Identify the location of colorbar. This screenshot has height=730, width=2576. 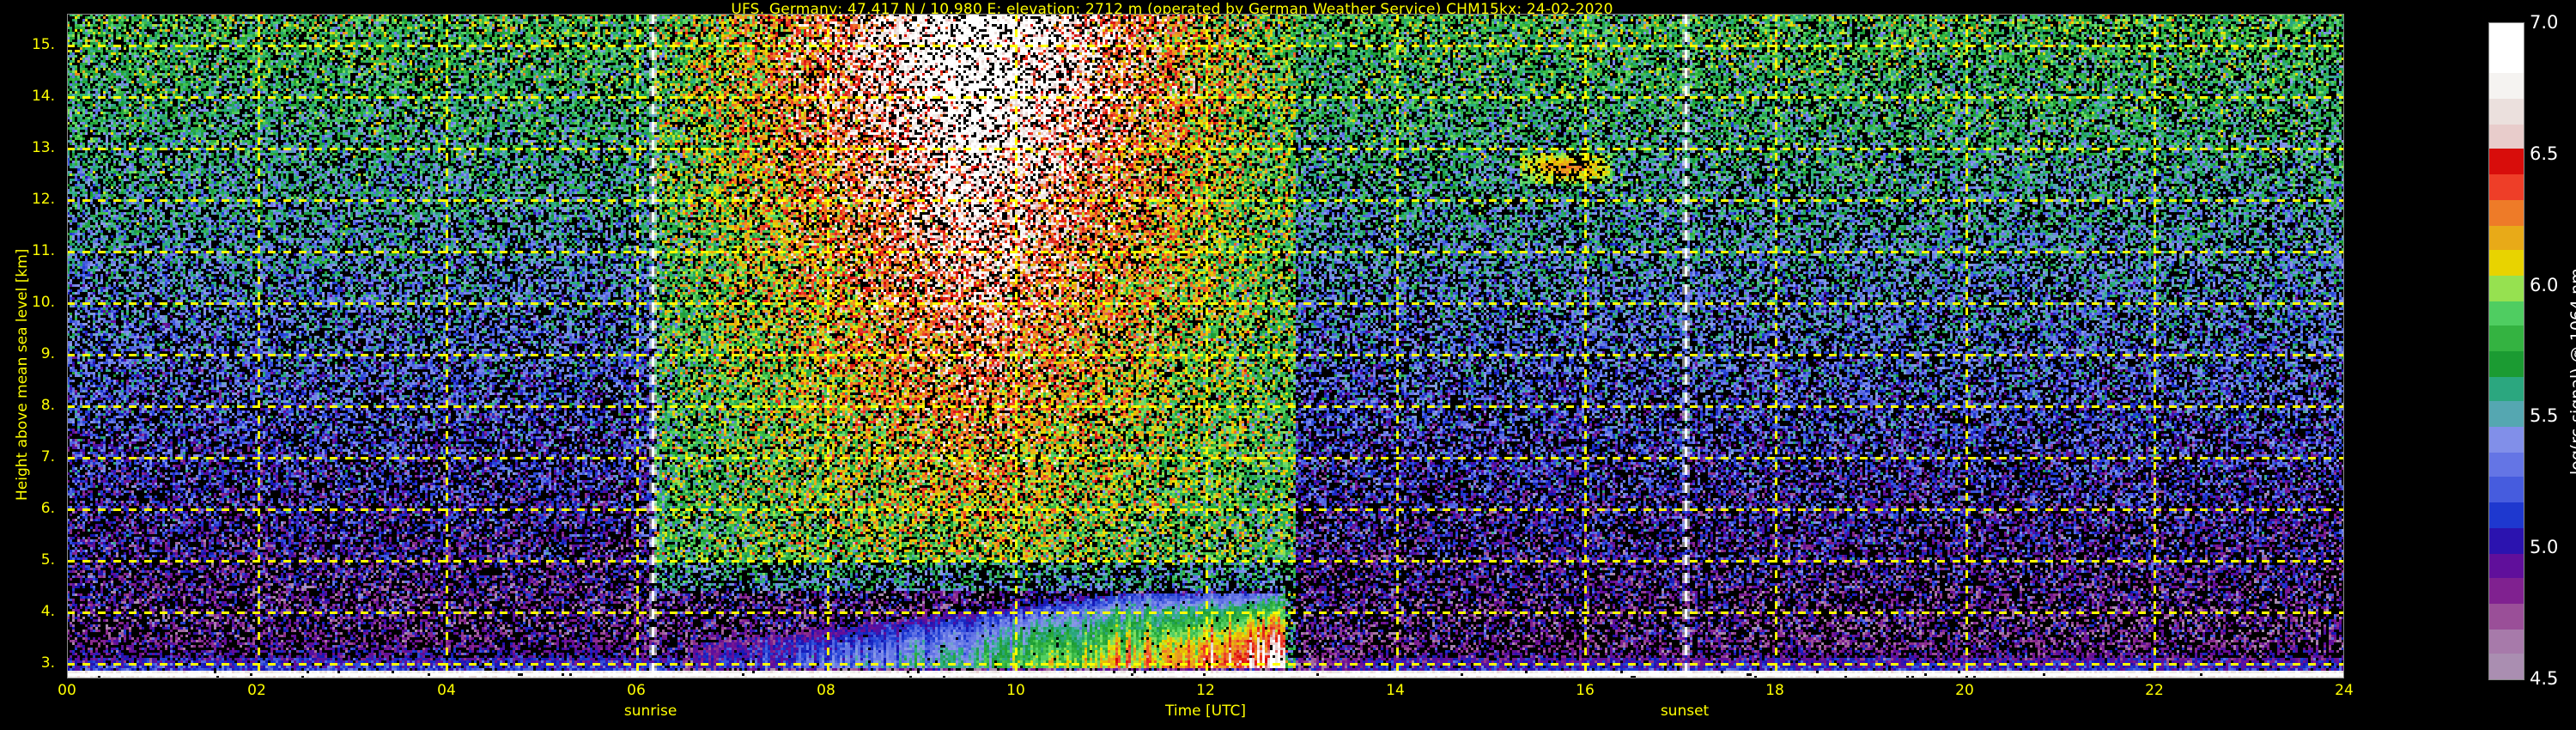
(2506, 351).